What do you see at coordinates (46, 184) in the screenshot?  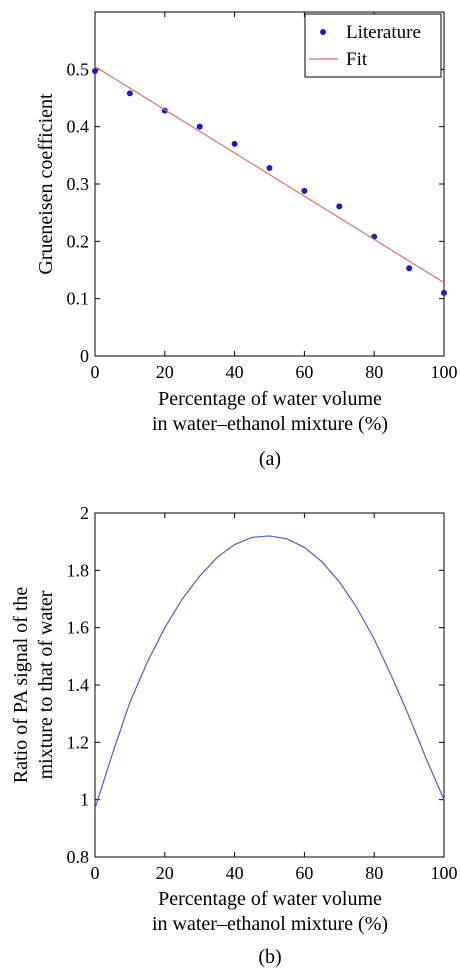 I see `panel-a-y-axis-label: Grueneisen coefficient` at bounding box center [46, 184].